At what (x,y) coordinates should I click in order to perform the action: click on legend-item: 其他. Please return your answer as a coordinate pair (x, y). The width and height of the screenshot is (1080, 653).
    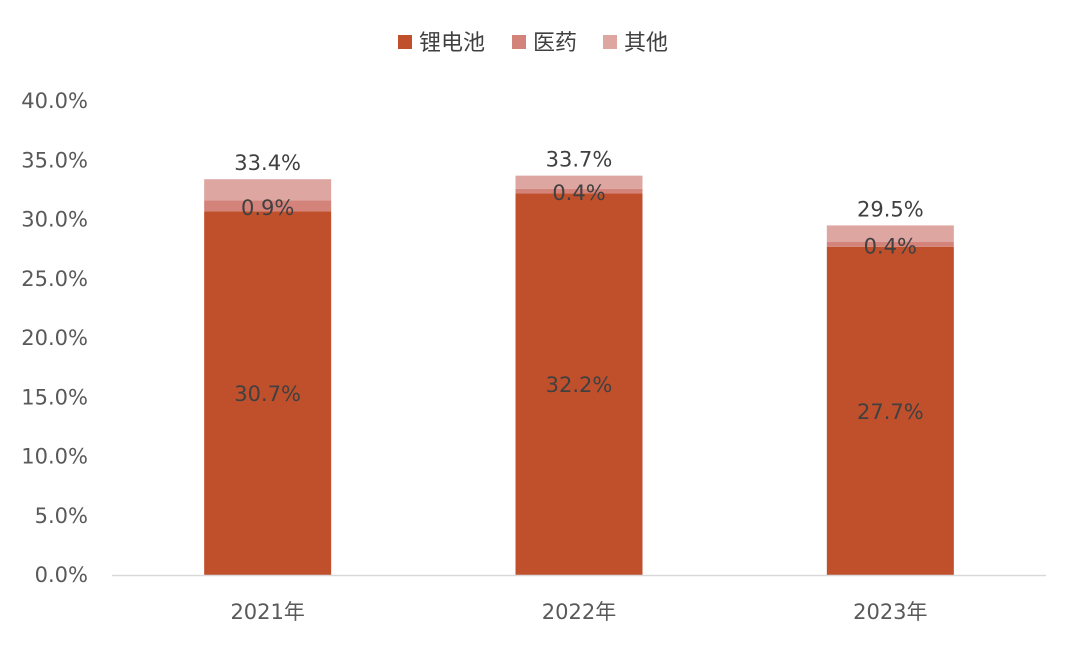
    Looking at the image, I should click on (635, 43).